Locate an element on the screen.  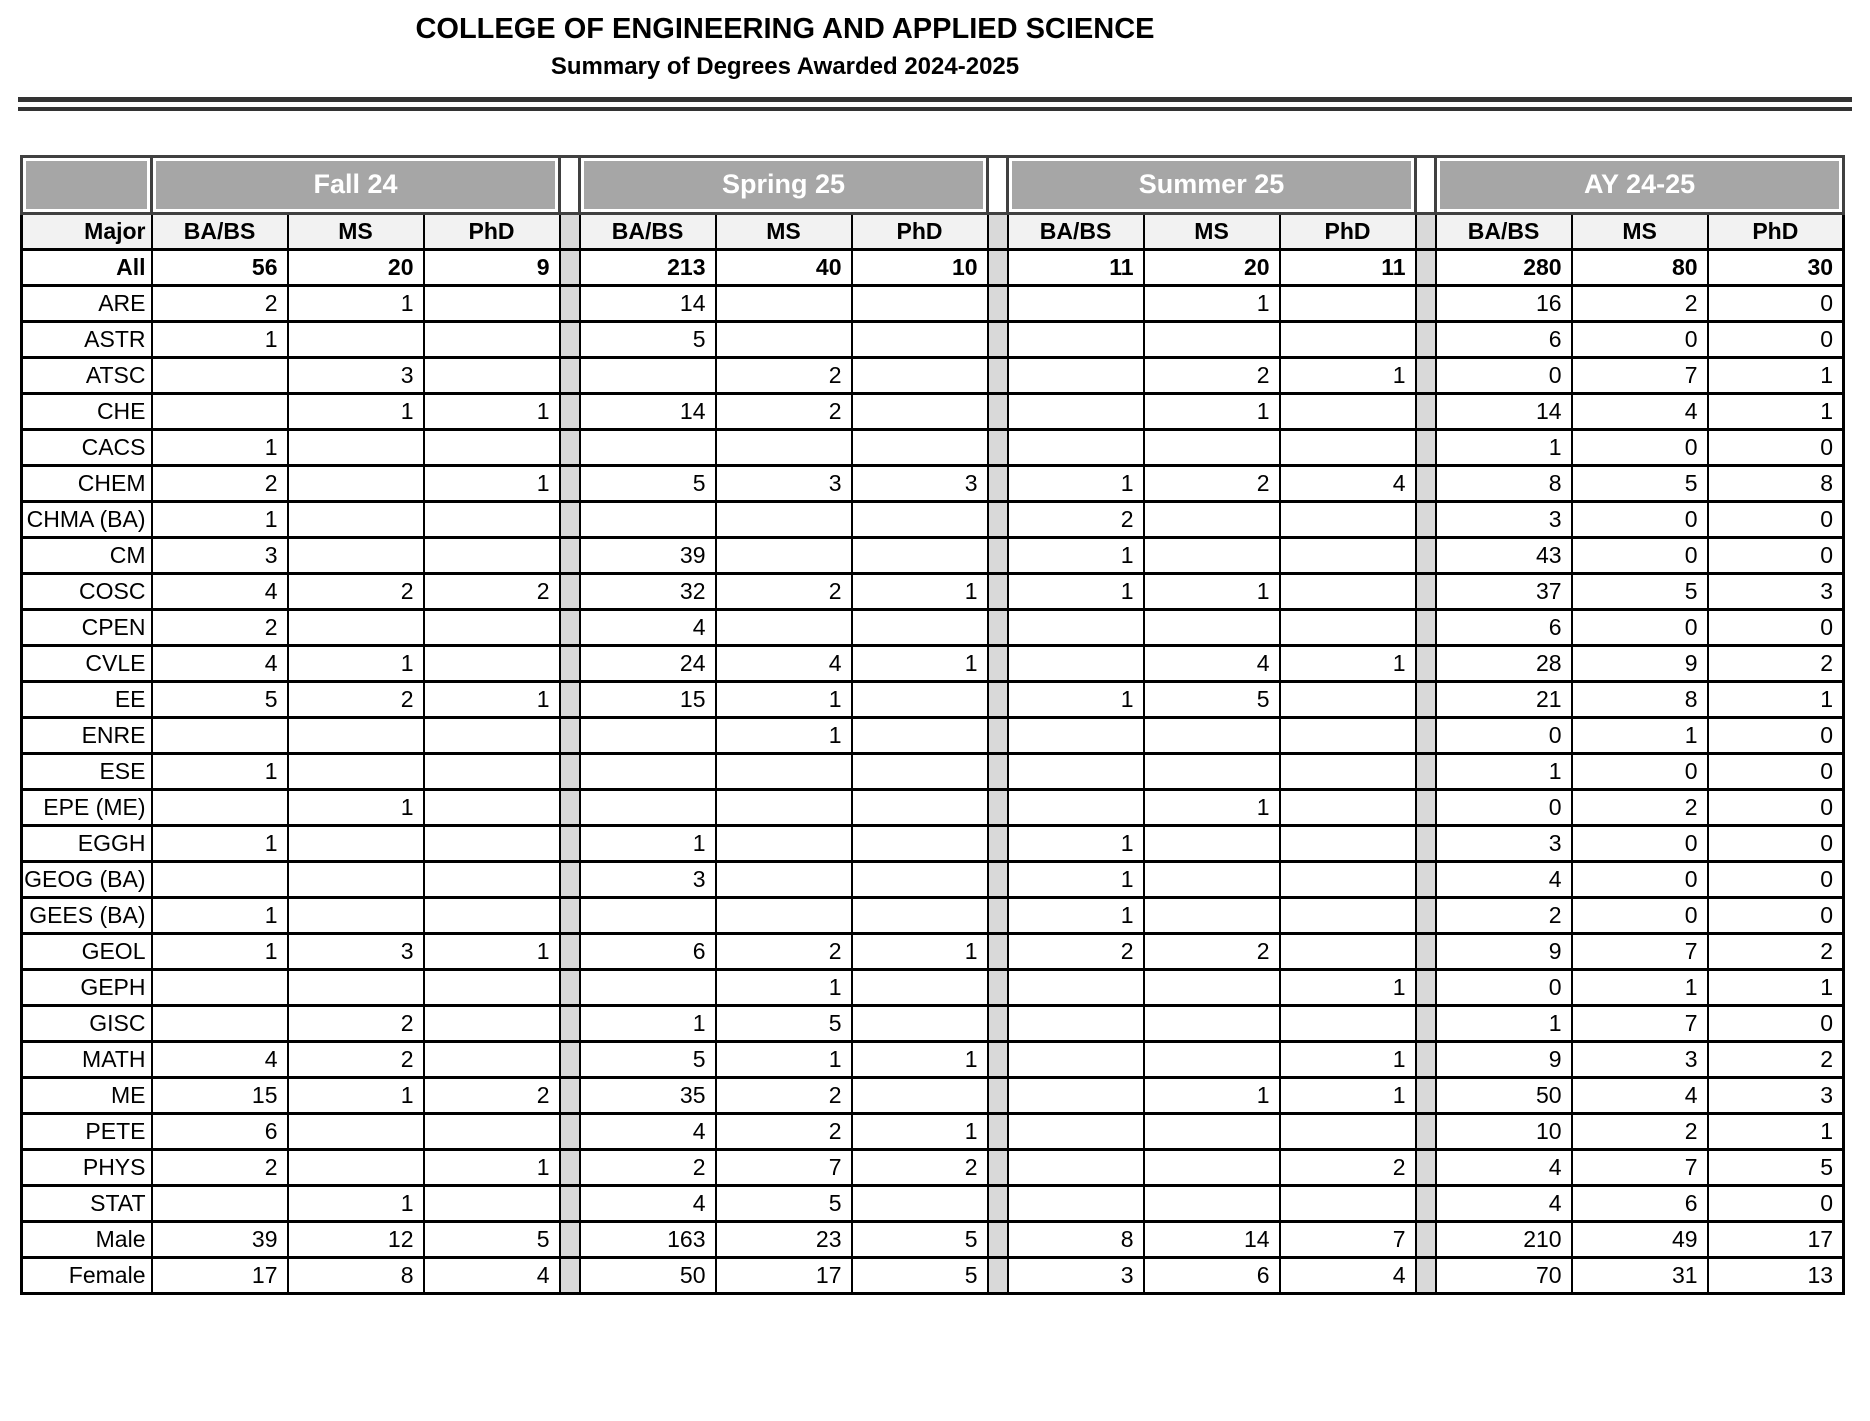
table-row: CHEM 2 1 5 3 3 1 2 4 8 5 8 is located at coordinates (932, 483).